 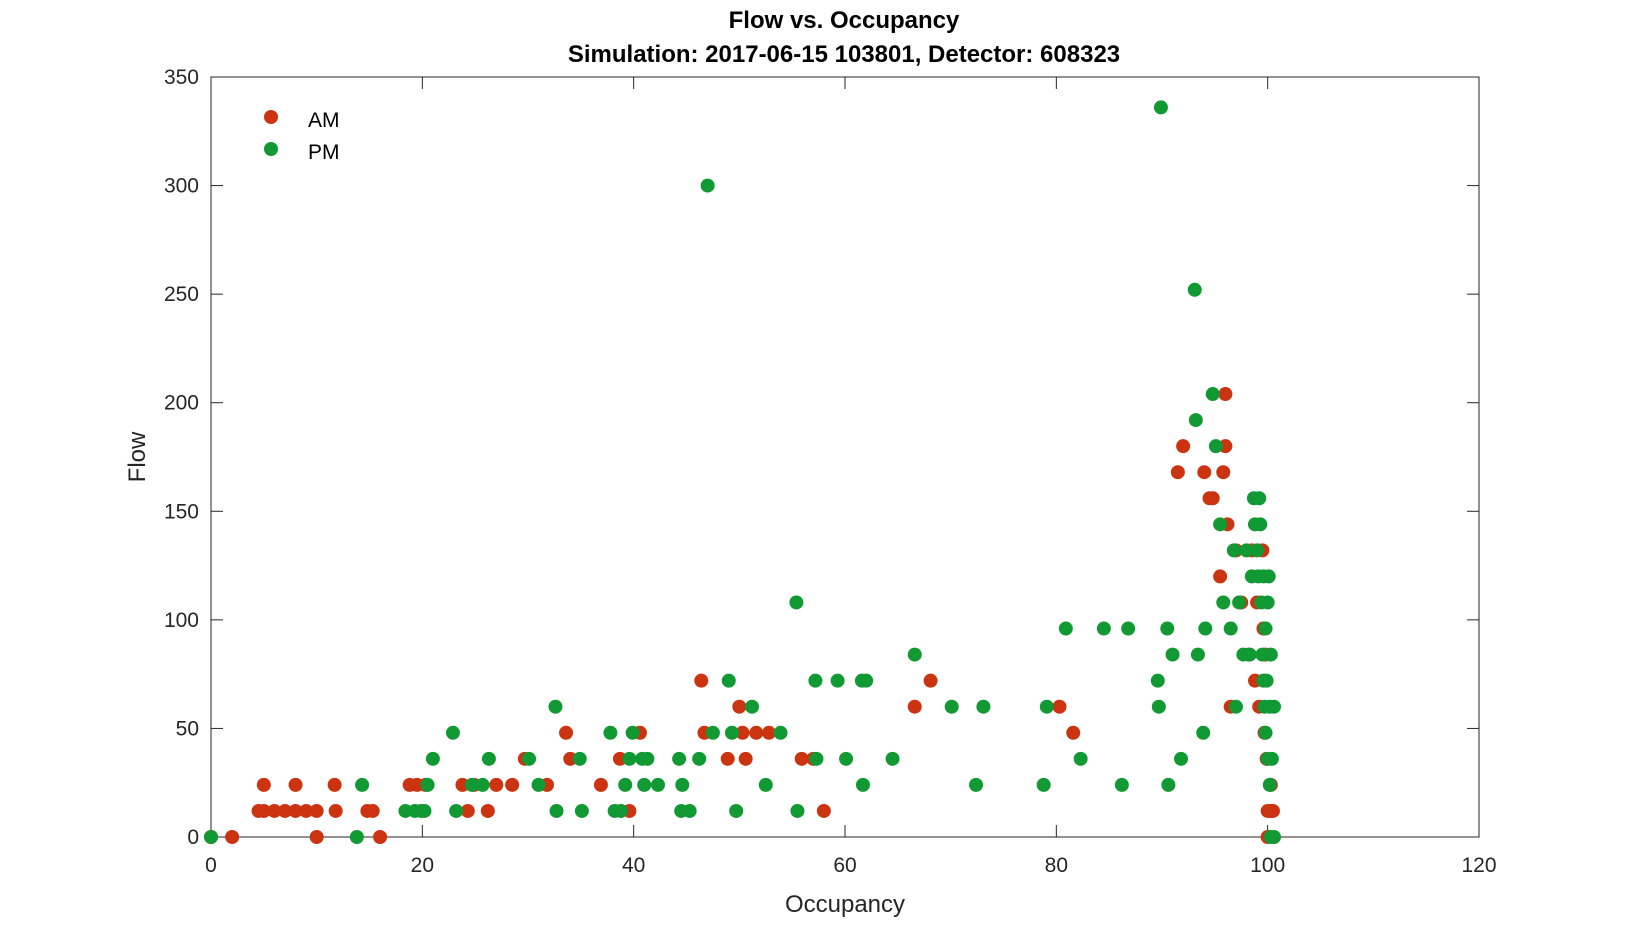 What do you see at coordinates (271, 149) in the screenshot?
I see `legend-pm-marker` at bounding box center [271, 149].